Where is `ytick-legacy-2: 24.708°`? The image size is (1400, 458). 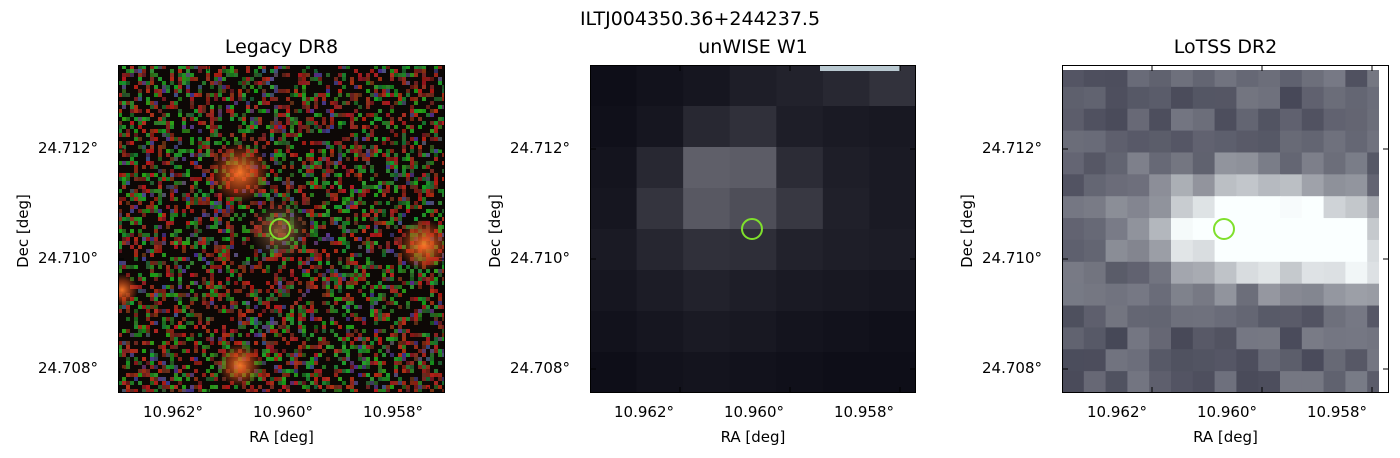 ytick-legacy-2: 24.708° is located at coordinates (68, 368).